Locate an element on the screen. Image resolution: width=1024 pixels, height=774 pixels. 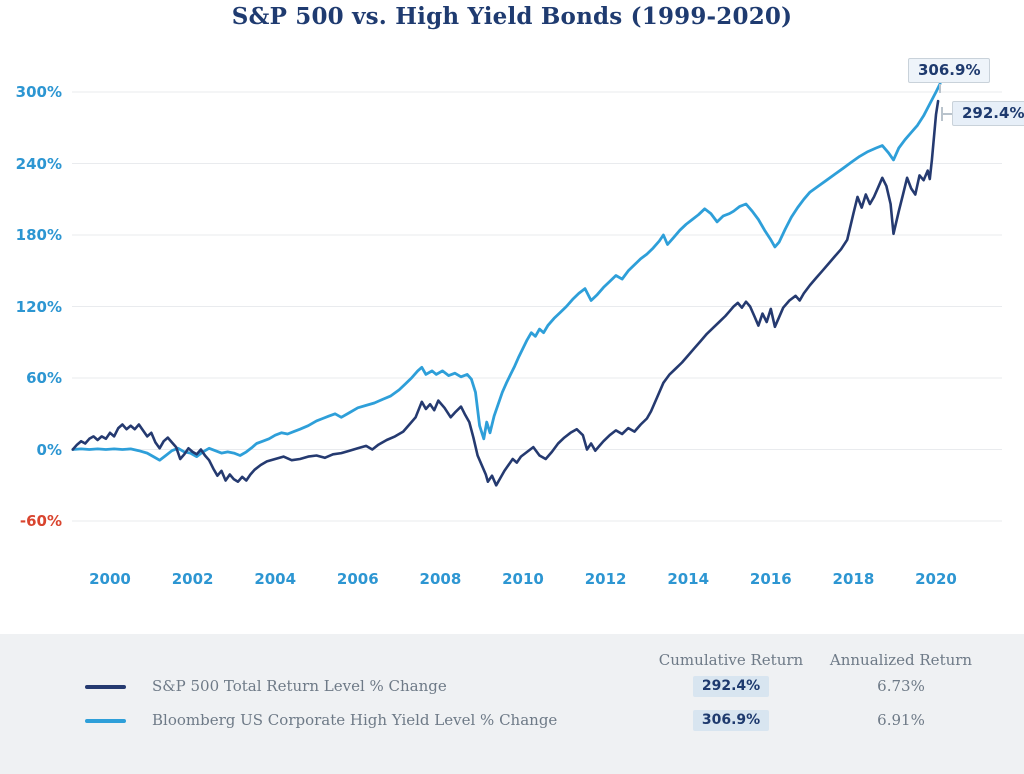
x-axis-tick-label: 2000 is located at coordinates (110, 579).